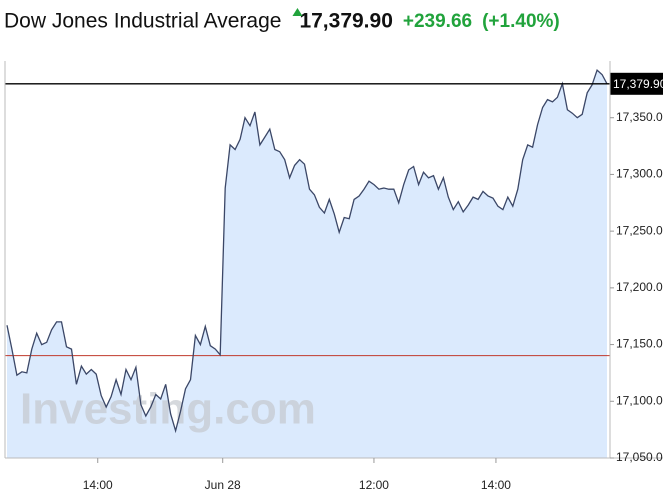 This screenshot has width=663, height=502. What do you see at coordinates (223, 485) in the screenshot?
I see `x-tick-label: Jun 28` at bounding box center [223, 485].